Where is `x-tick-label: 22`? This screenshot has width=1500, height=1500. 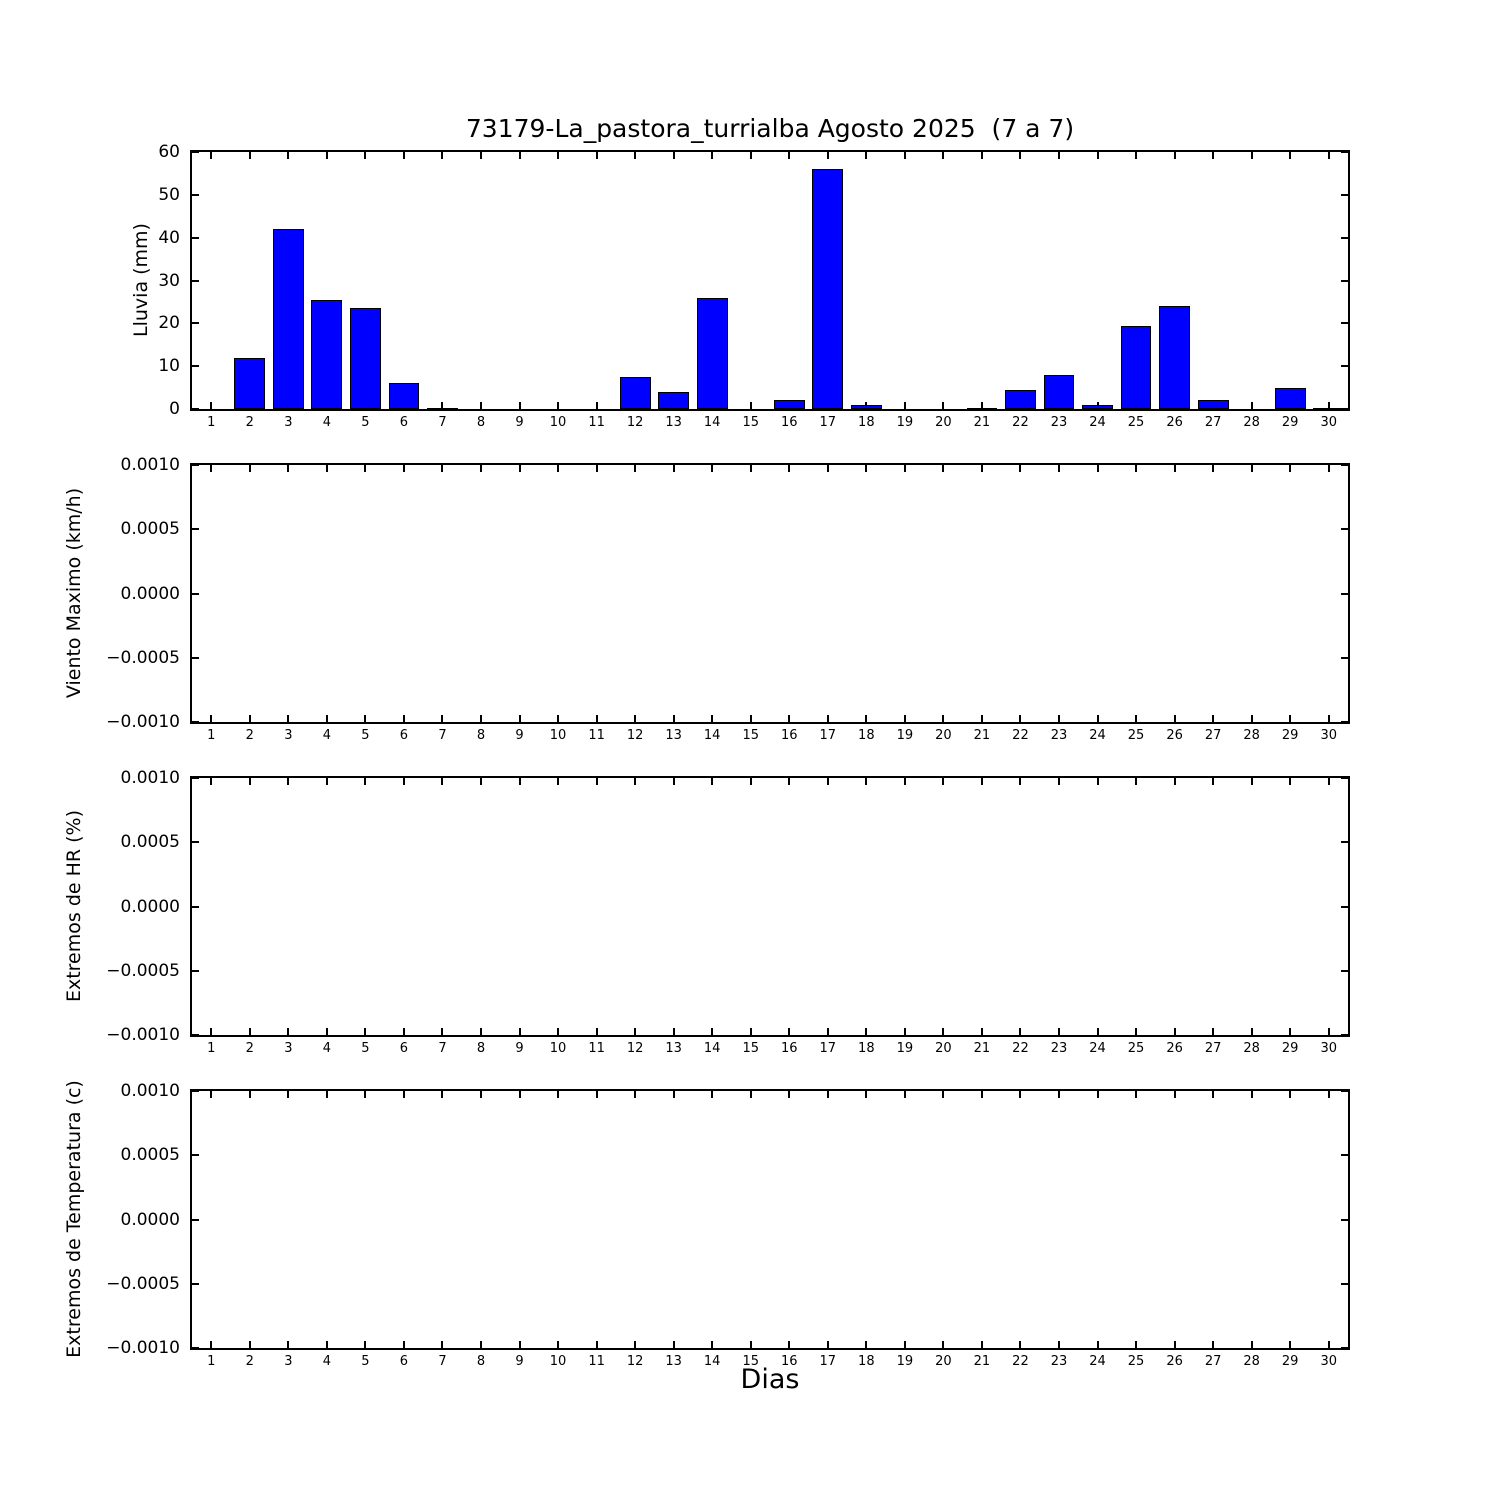 x-tick-label: 22 is located at coordinates (1020, 1361).